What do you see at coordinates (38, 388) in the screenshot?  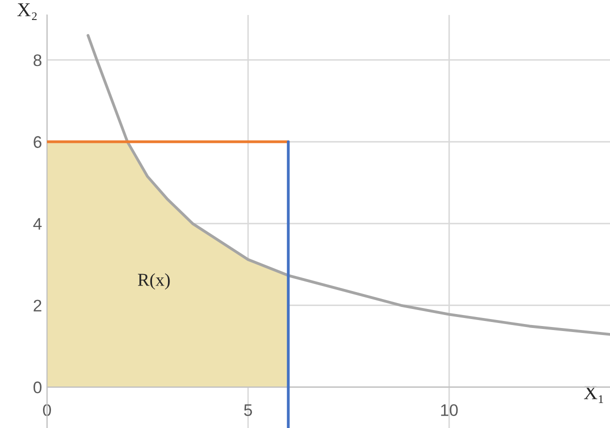 I see `y-tick-label: 0` at bounding box center [38, 388].